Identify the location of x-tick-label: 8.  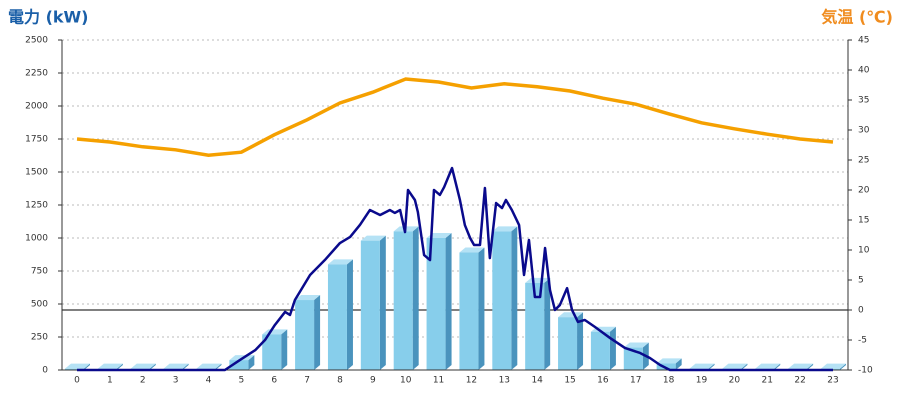
(340, 381).